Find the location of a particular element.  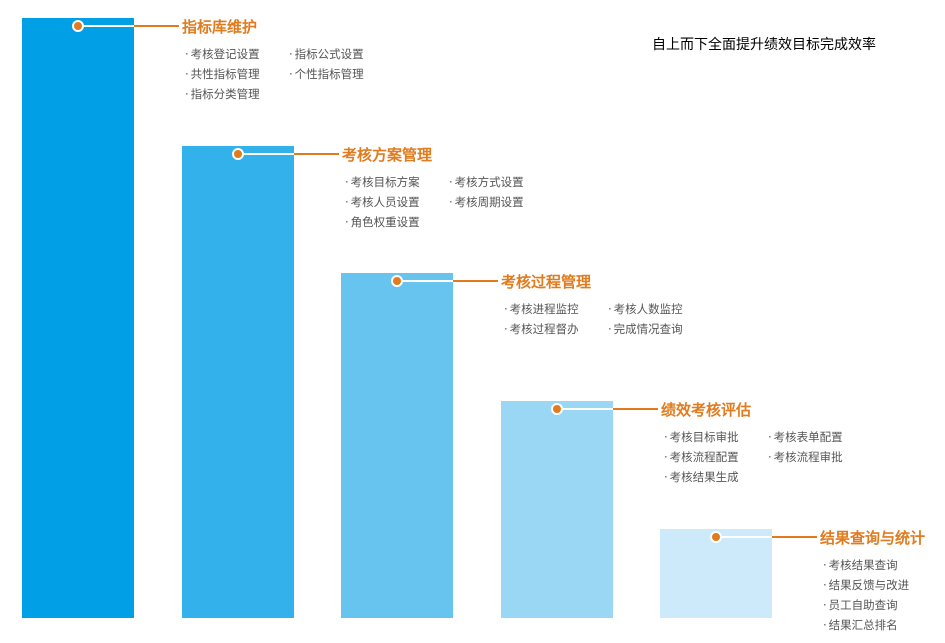

stage-item: 考核目标审批 is located at coordinates (716, 437).